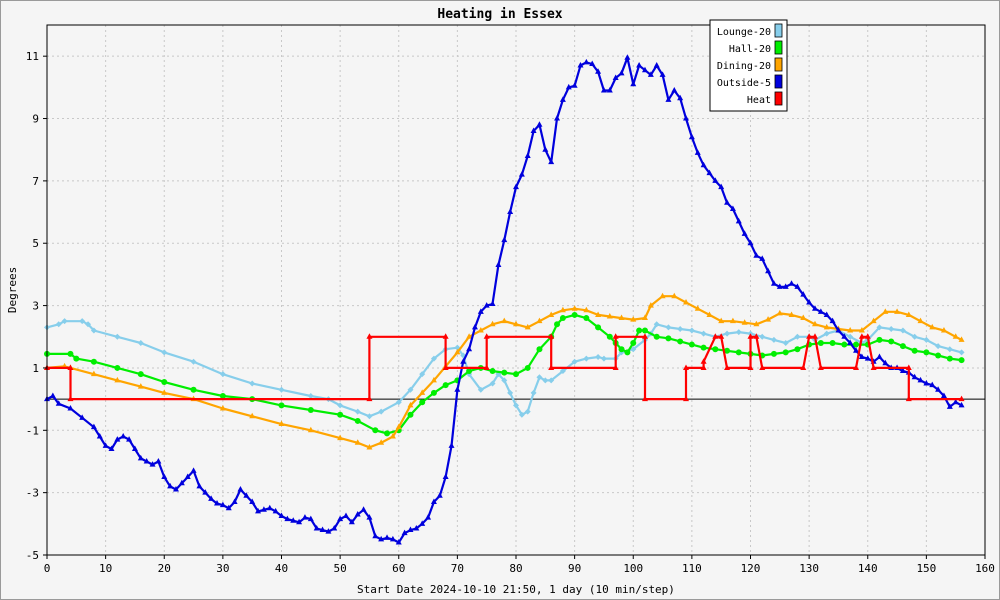 Image resolution: width=1000 pixels, height=600 pixels. Describe the element at coordinates (499, 14) in the screenshot. I see `chart-title: Heating in Essex` at that location.